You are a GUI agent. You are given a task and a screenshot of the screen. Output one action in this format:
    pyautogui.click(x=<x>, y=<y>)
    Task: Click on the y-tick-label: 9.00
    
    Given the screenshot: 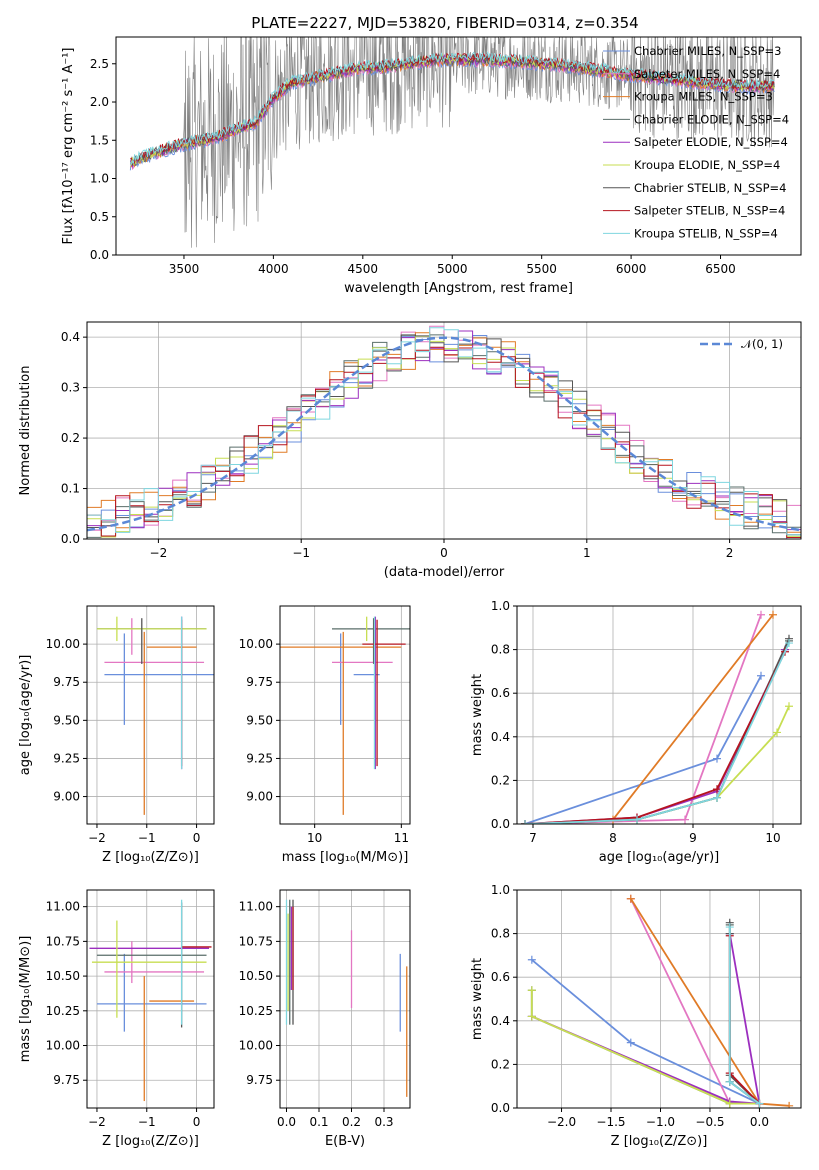 What is the action you would take?
    pyautogui.click(x=259, y=797)
    